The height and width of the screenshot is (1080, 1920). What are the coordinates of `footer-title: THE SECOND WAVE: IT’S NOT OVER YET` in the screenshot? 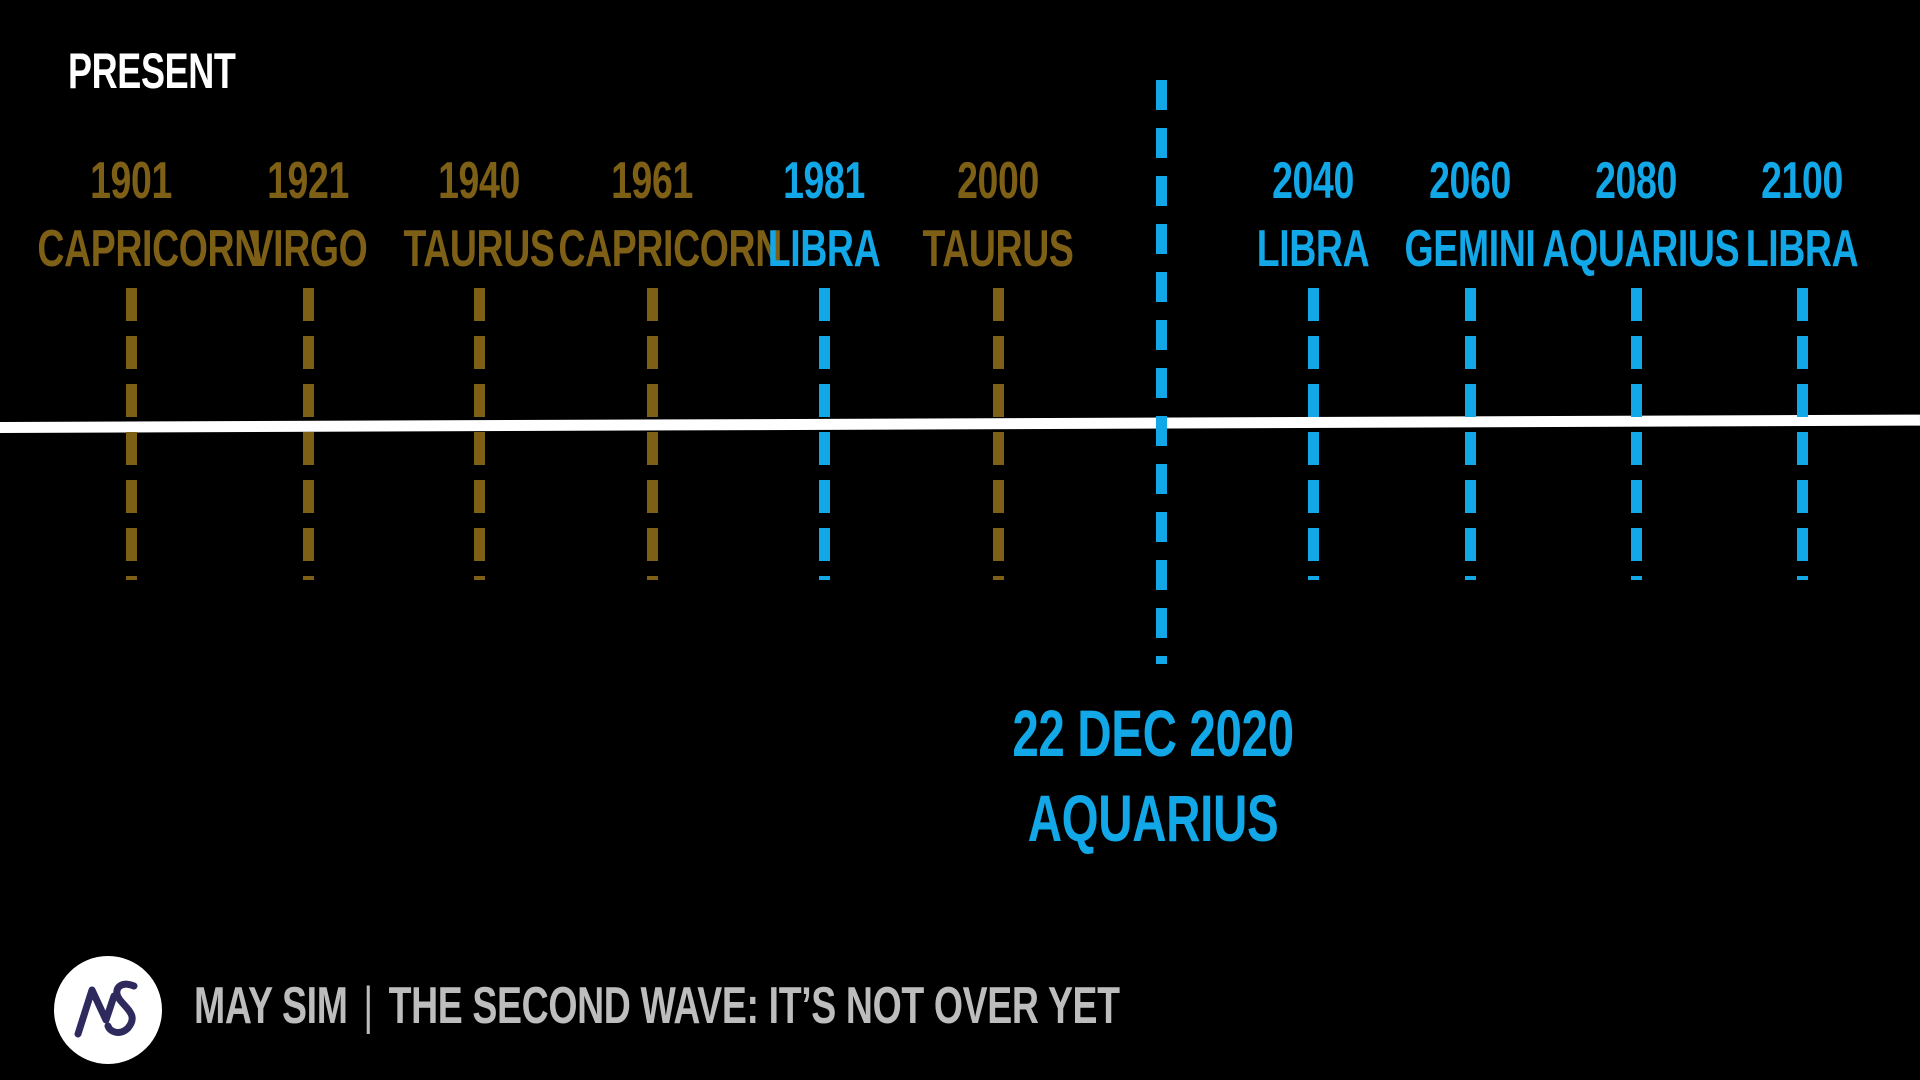 It's located at (754, 1006).